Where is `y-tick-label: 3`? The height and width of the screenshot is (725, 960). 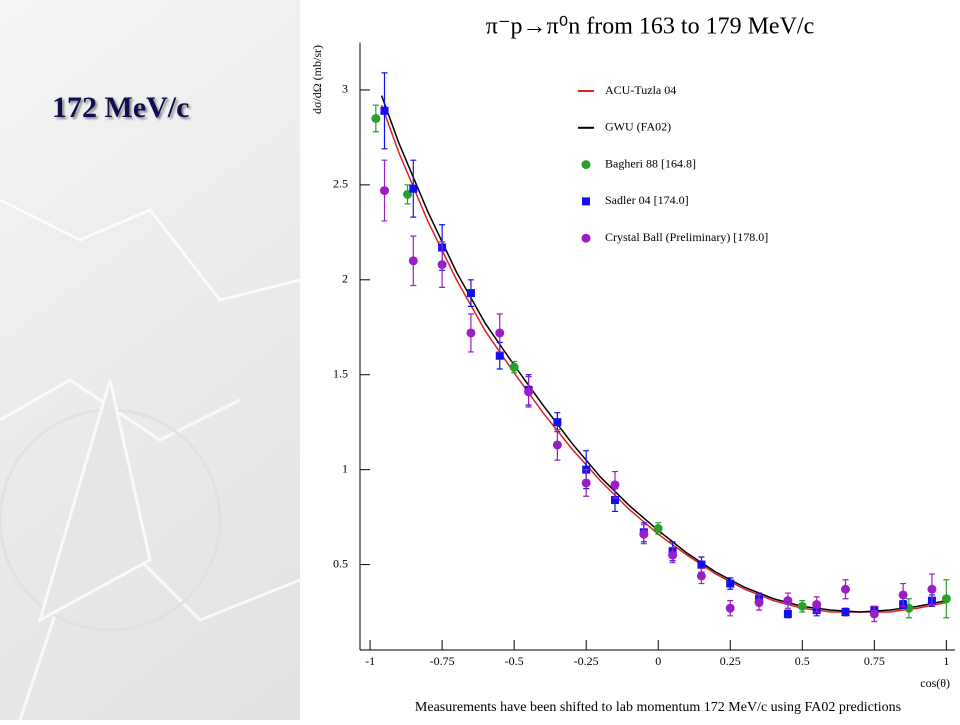 y-tick-label: 3 is located at coordinates (345, 89).